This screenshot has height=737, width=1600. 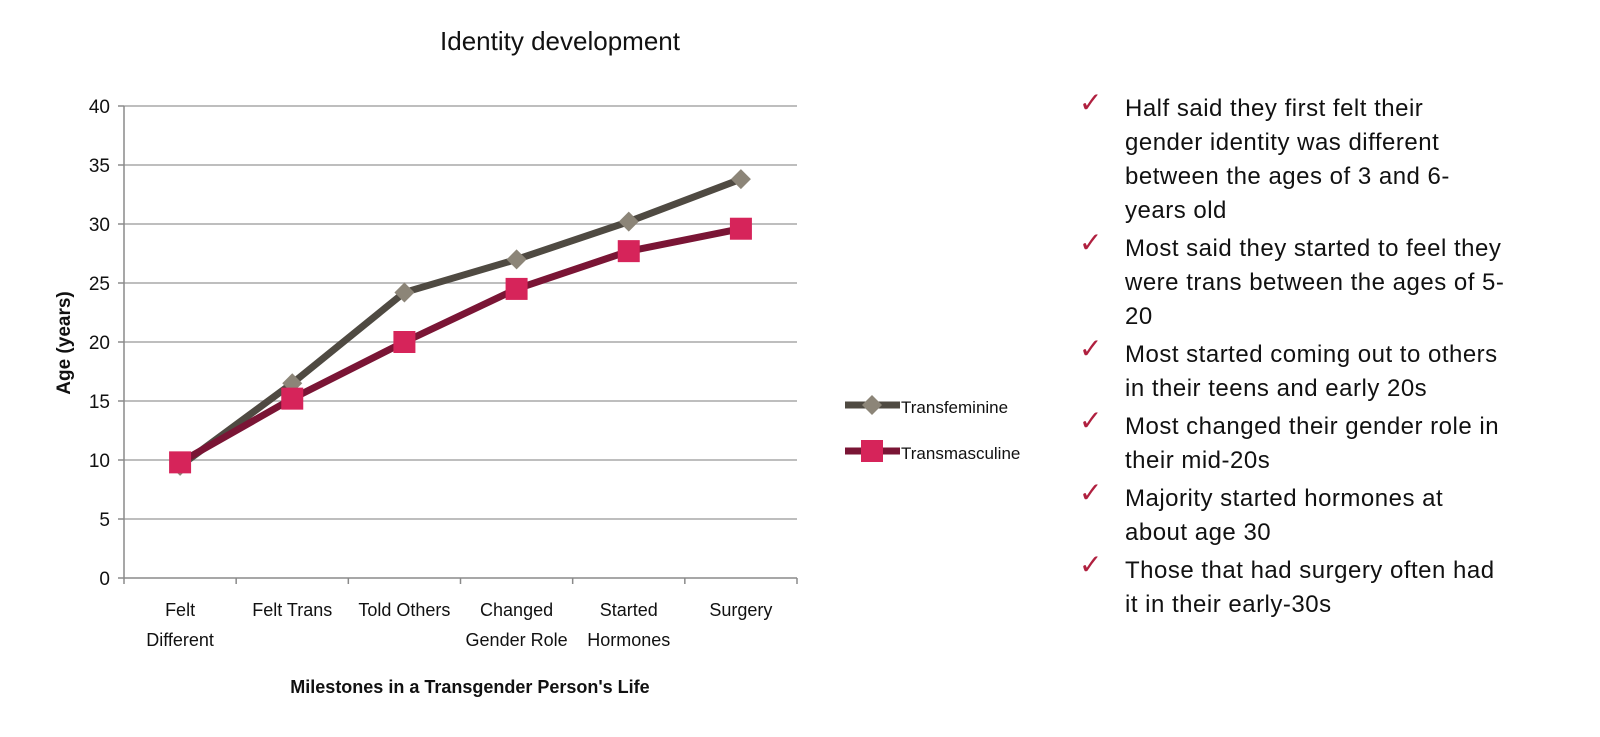 What do you see at coordinates (99, 166) in the screenshot?
I see `y-tick-label: 35` at bounding box center [99, 166].